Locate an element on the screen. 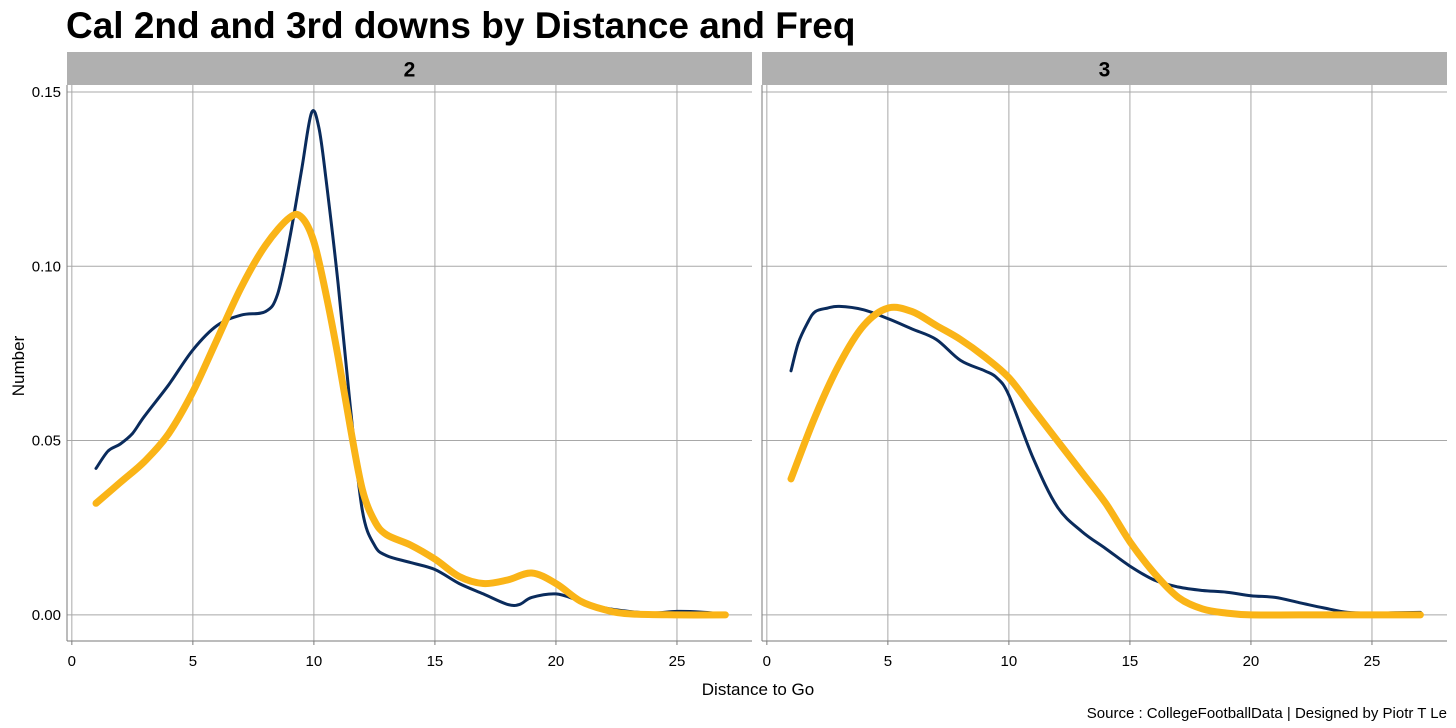 The image size is (1456, 728). x-axis-title: Distance to Go is located at coordinates (758, 689).